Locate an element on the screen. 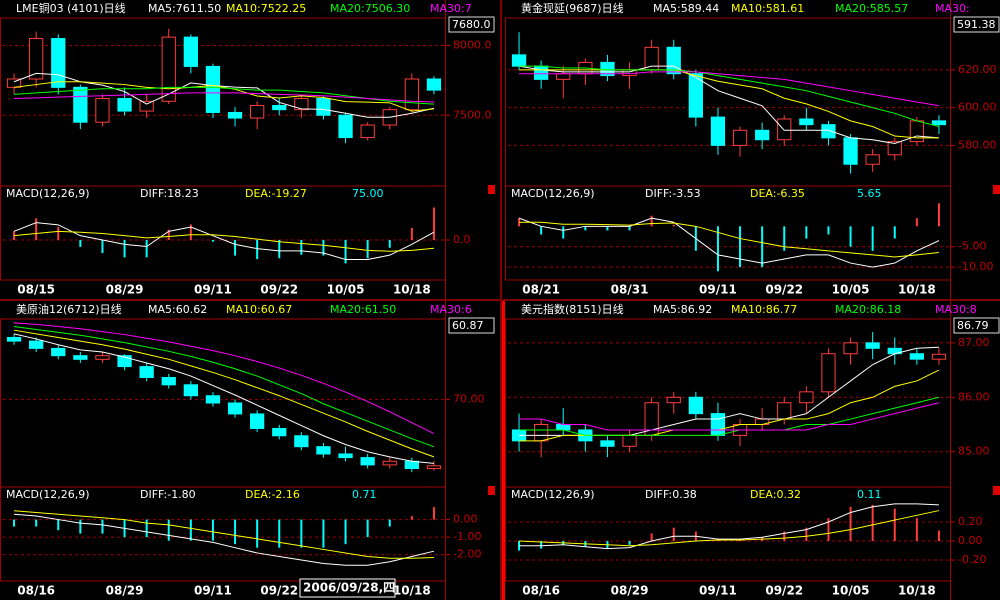  macd-legend: DIFF:-1.80 is located at coordinates (168, 494).